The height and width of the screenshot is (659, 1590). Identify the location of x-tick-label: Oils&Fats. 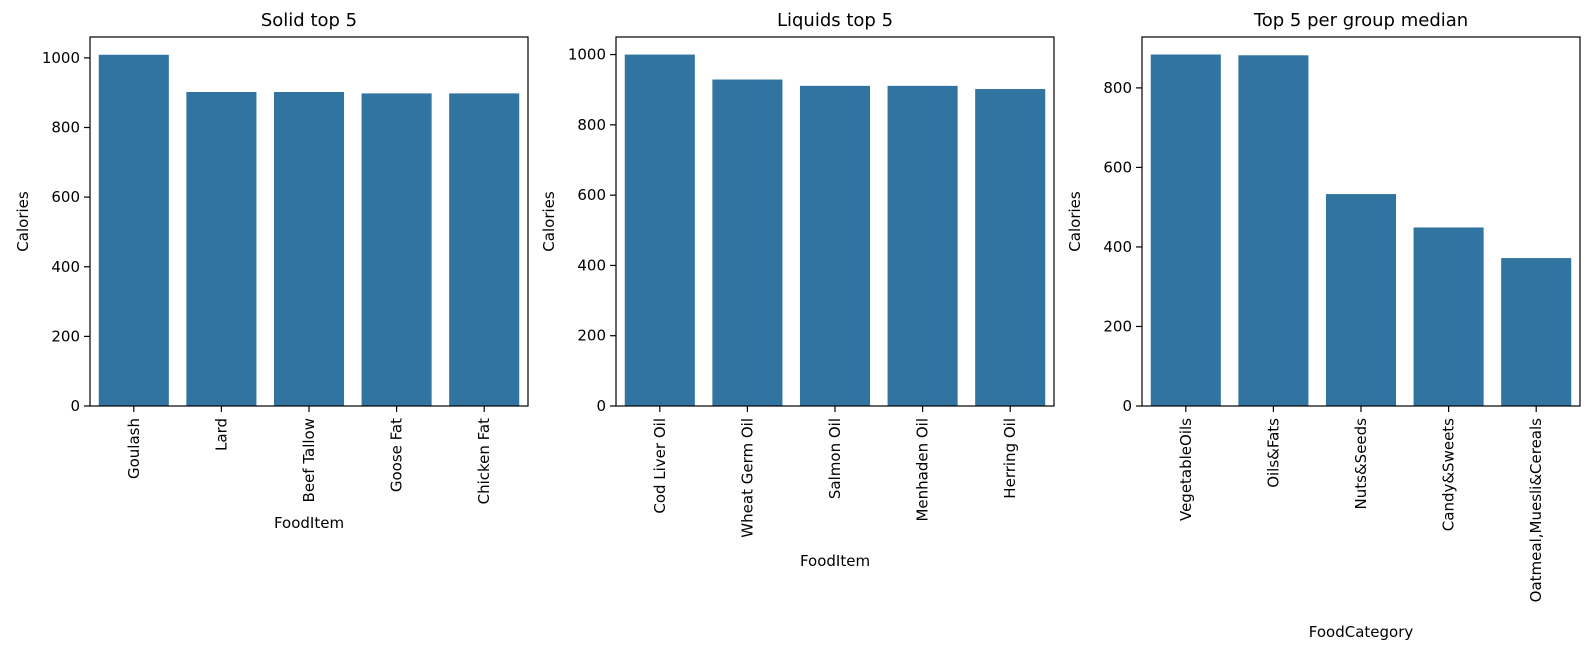
(1273, 453).